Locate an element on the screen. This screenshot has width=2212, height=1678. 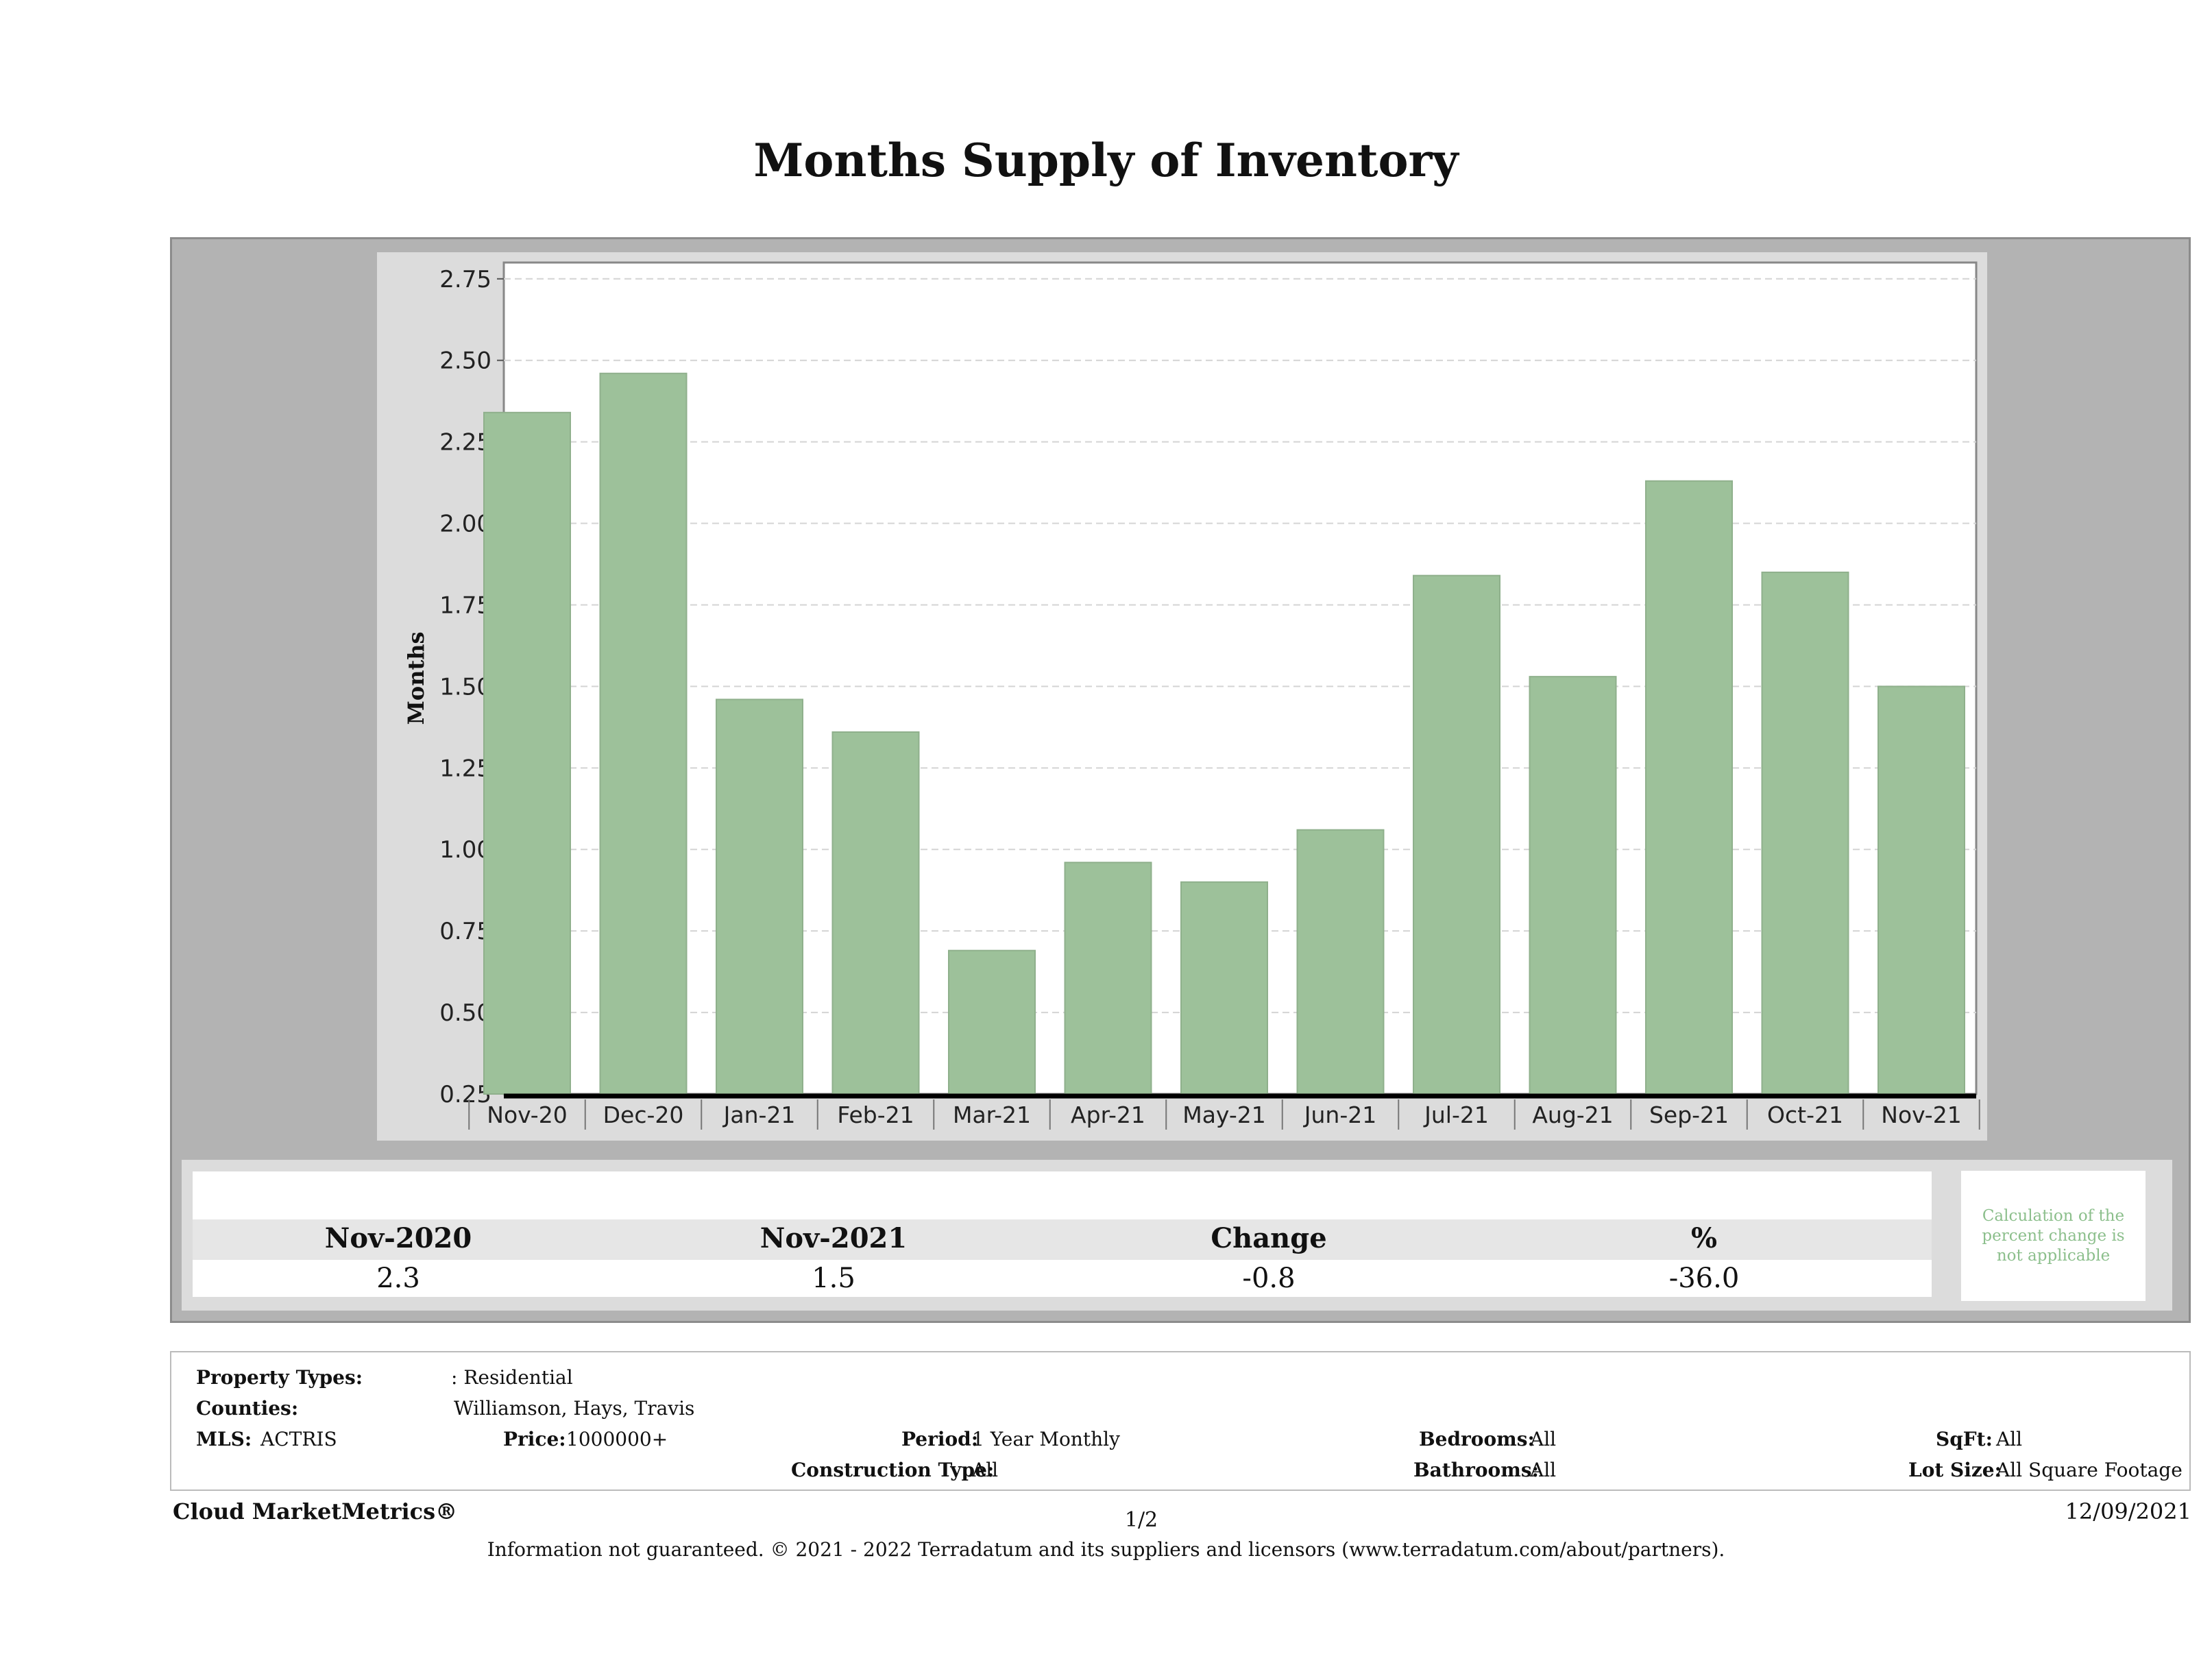
x-tick-label: Oct-21 is located at coordinates (1805, 1115).